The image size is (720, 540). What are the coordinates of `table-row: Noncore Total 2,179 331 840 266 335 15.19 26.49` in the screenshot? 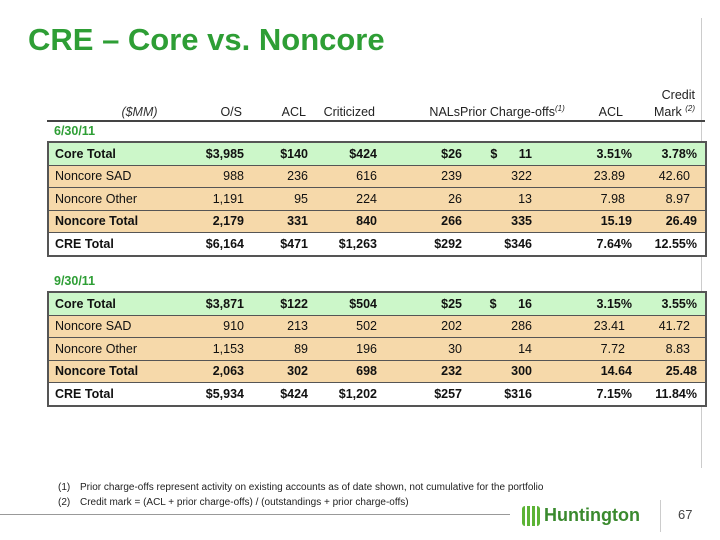 It's located at (377, 220).